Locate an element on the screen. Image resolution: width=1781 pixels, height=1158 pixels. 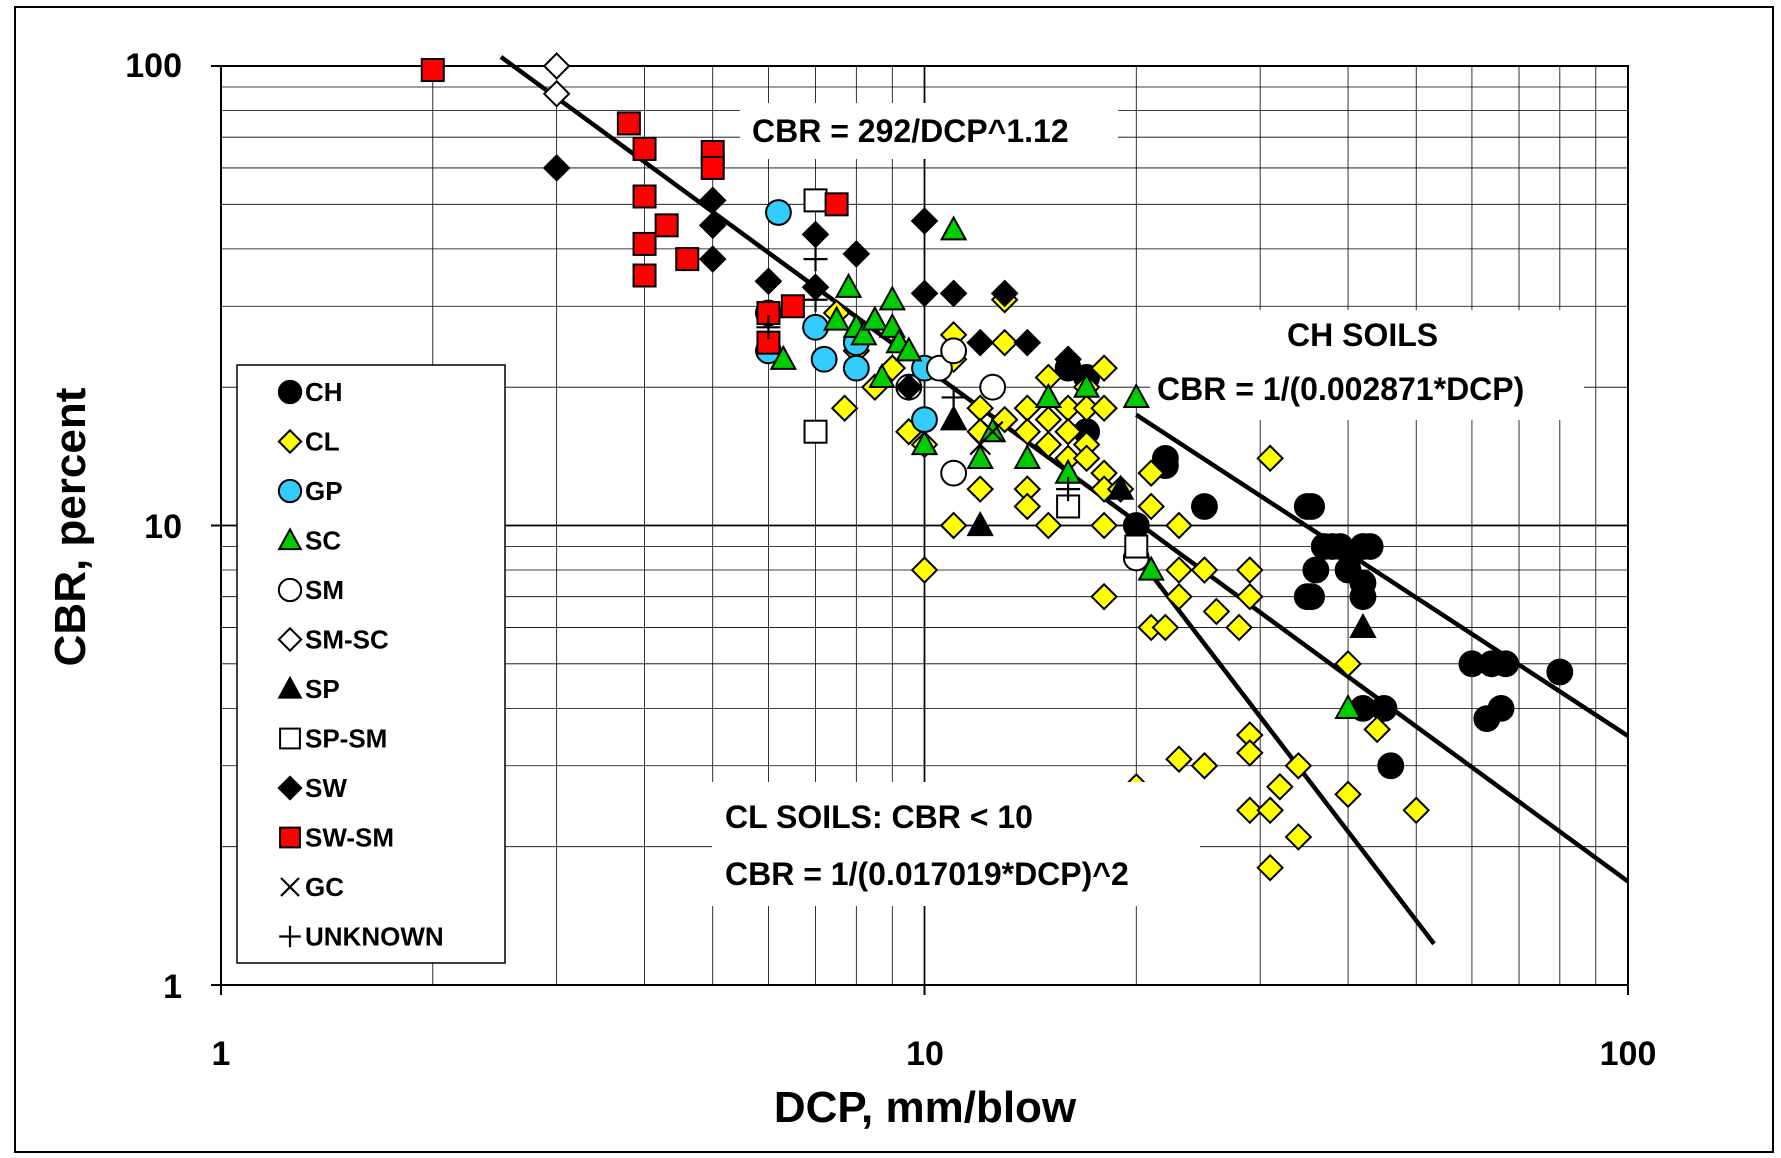
series-sw is located at coordinates (812, 277).